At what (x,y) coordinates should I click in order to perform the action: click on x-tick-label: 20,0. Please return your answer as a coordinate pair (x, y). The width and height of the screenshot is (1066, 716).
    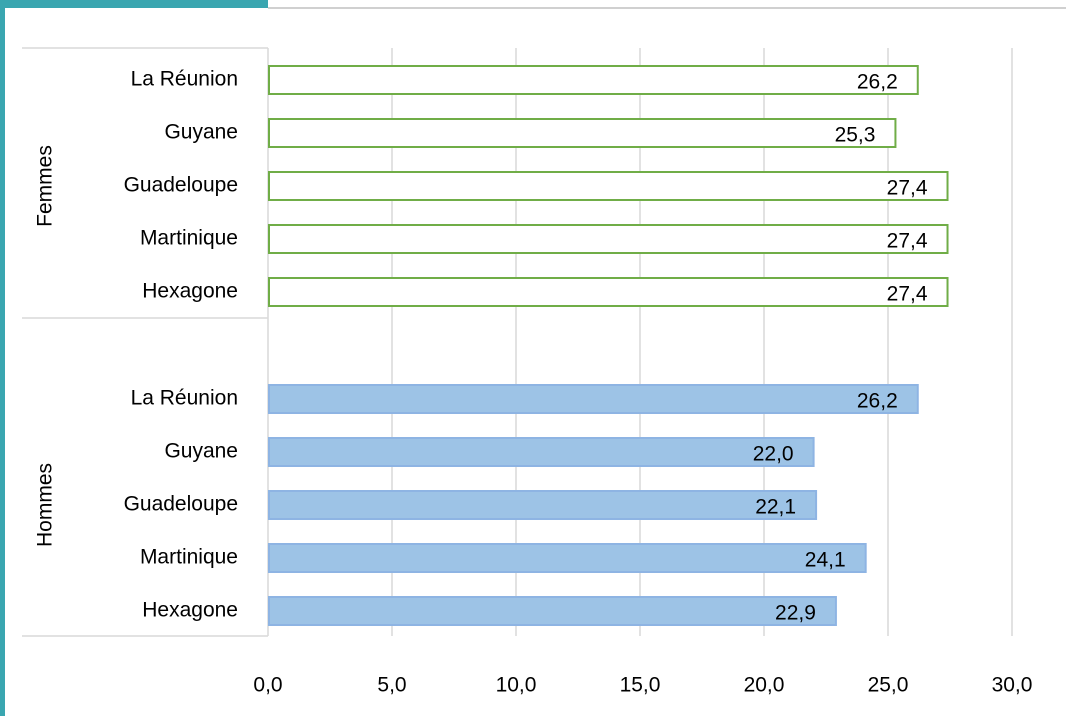
    Looking at the image, I should click on (764, 685).